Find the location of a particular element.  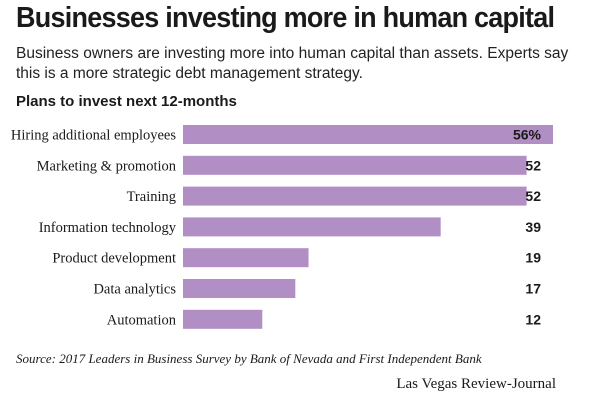

category-label: Training is located at coordinates (151, 197).